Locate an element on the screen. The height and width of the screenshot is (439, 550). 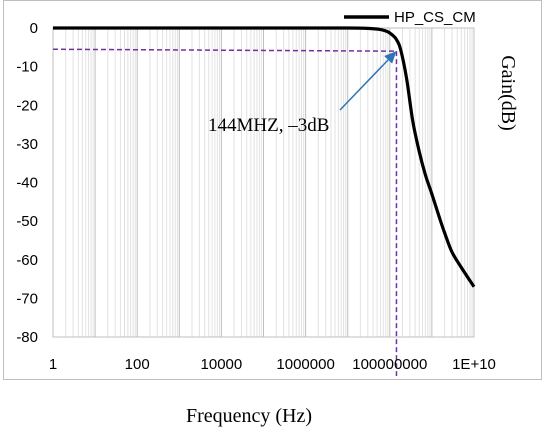
y-tick-label: -40 is located at coordinates (27, 183).